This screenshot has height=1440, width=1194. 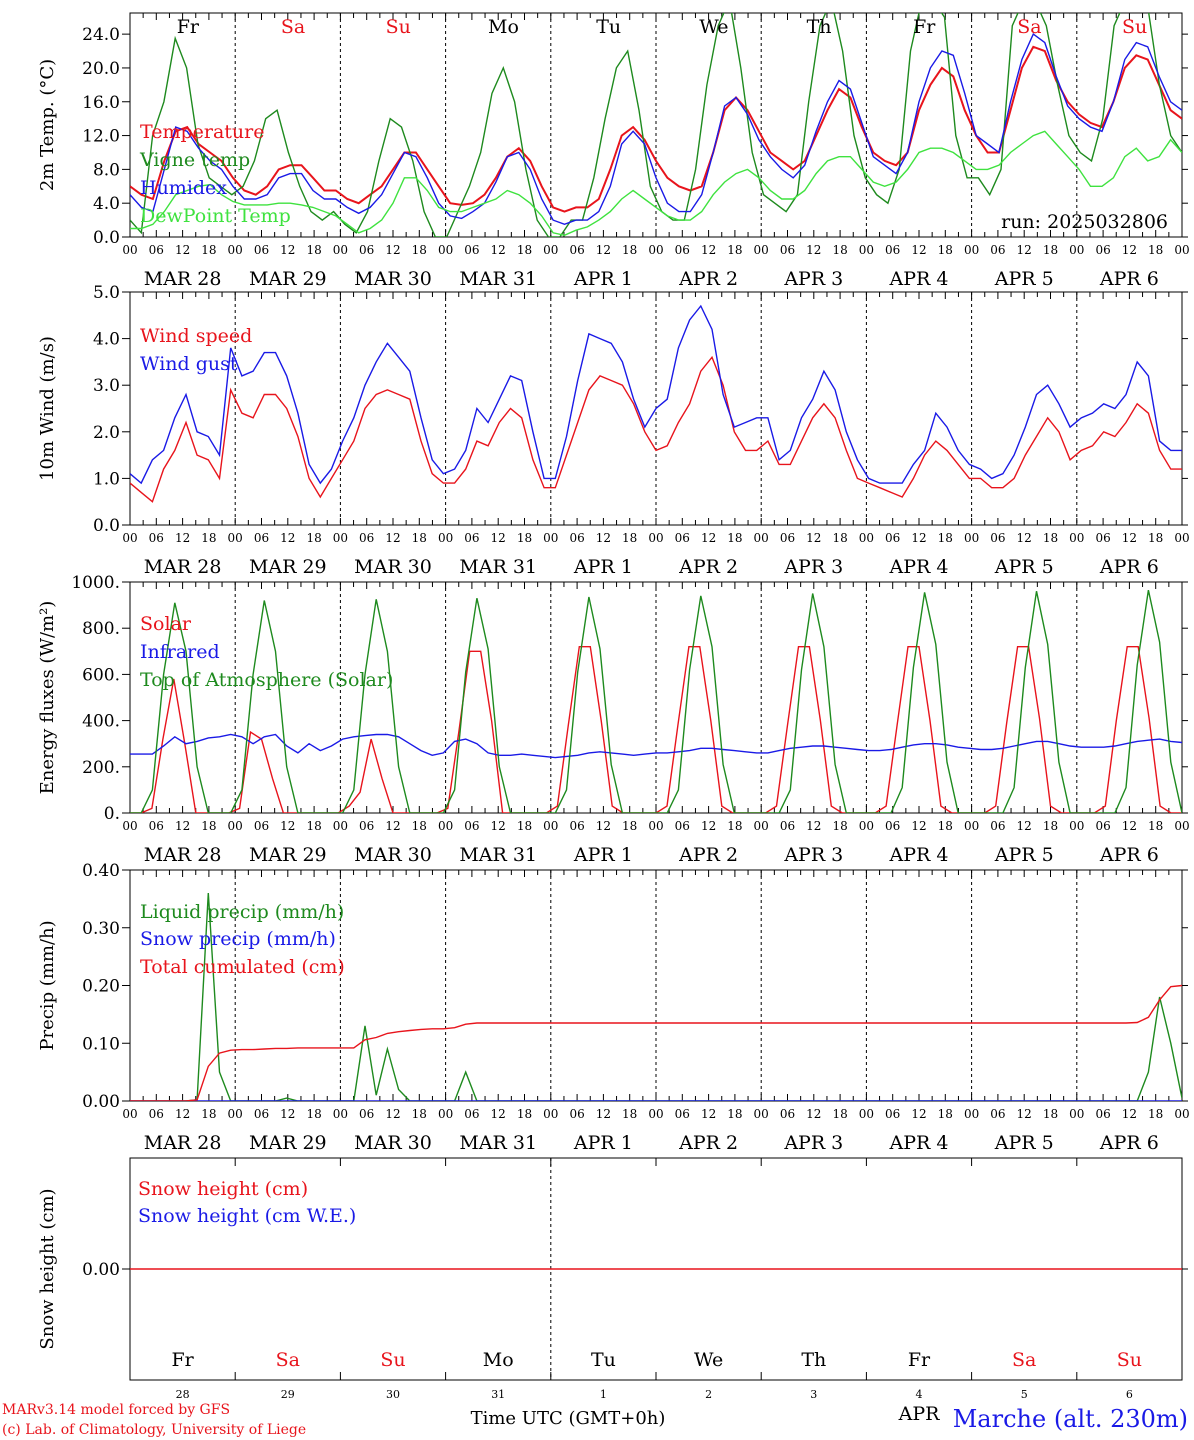 I want to click on station-label: Marche (alt. 230m), so click(x=1070, y=1419).